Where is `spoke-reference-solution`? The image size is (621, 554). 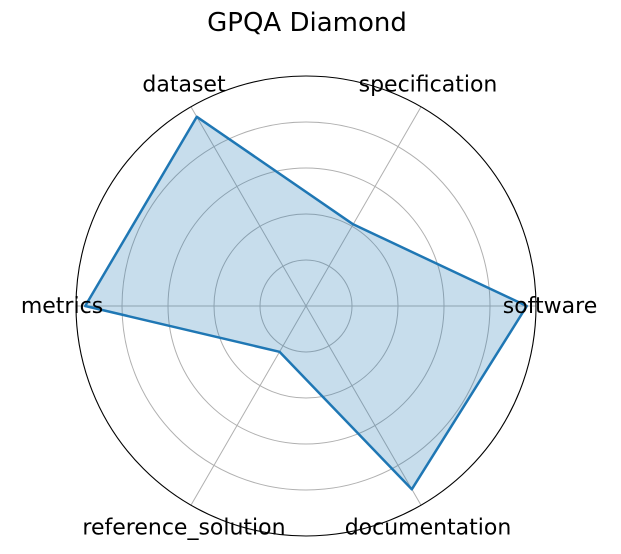 spoke-reference-solution is located at coordinates (248, 405).